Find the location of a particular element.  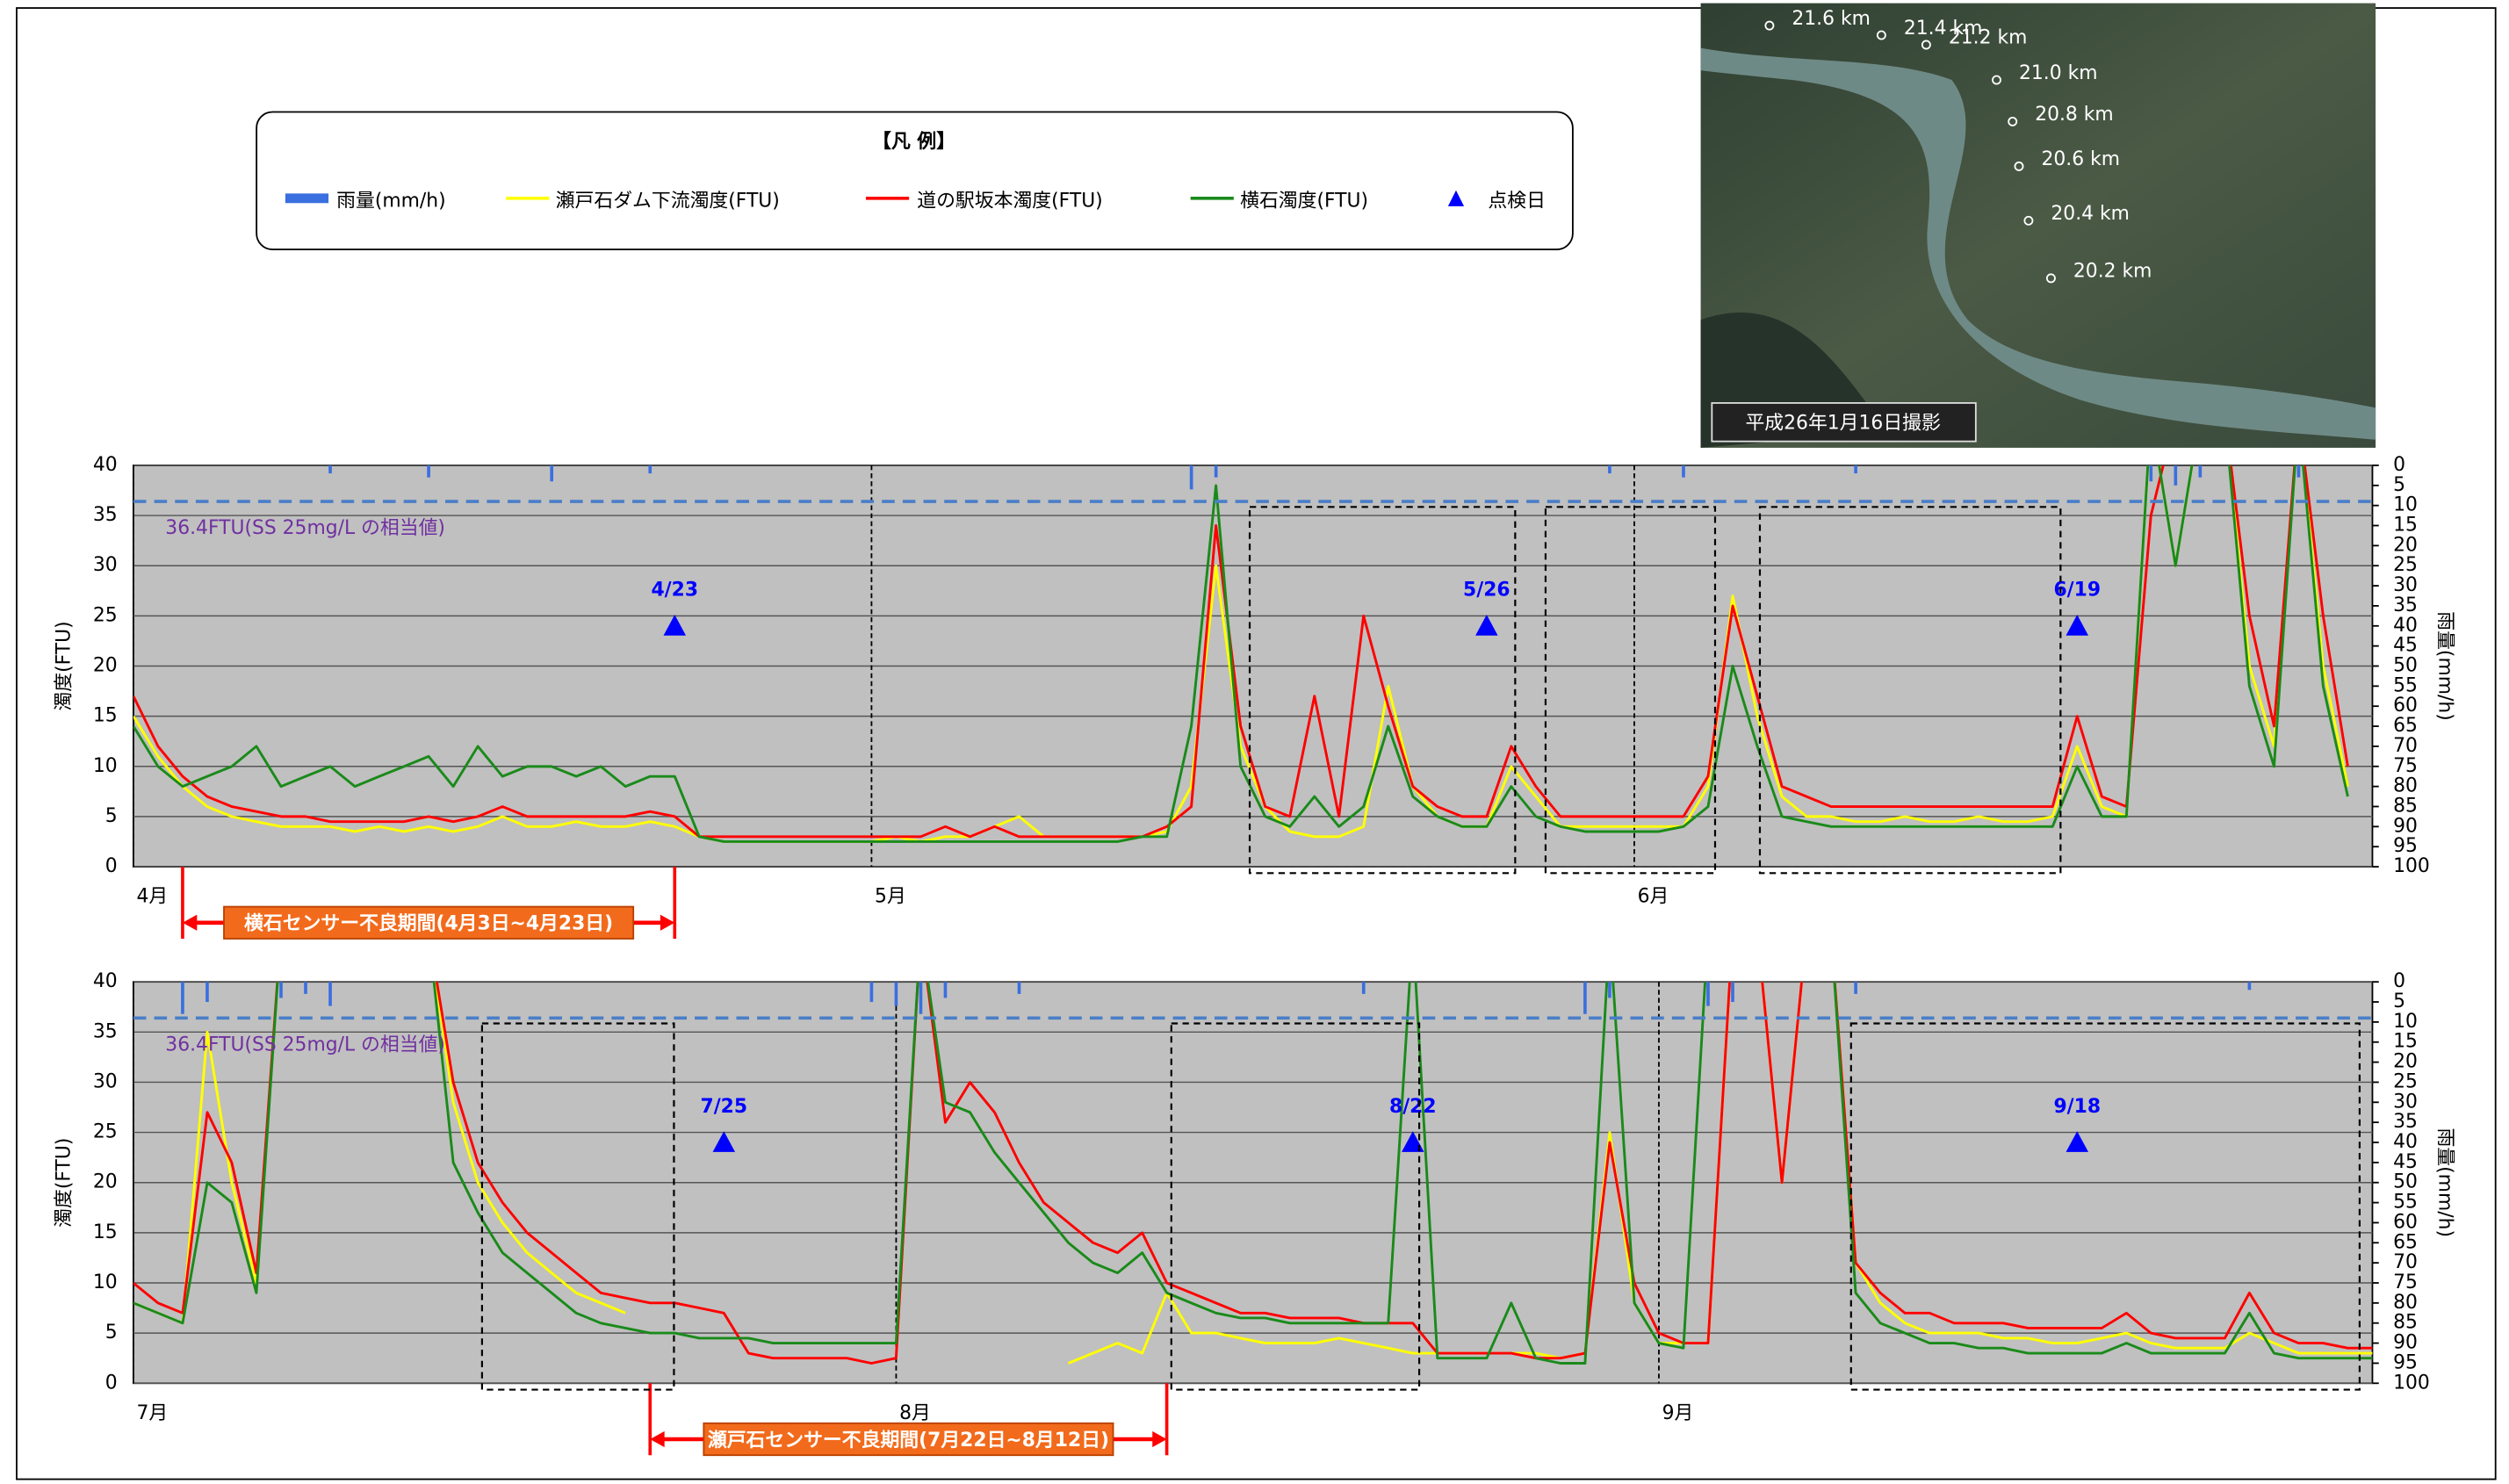

y-tick-label: 0 is located at coordinates (111, 1383).